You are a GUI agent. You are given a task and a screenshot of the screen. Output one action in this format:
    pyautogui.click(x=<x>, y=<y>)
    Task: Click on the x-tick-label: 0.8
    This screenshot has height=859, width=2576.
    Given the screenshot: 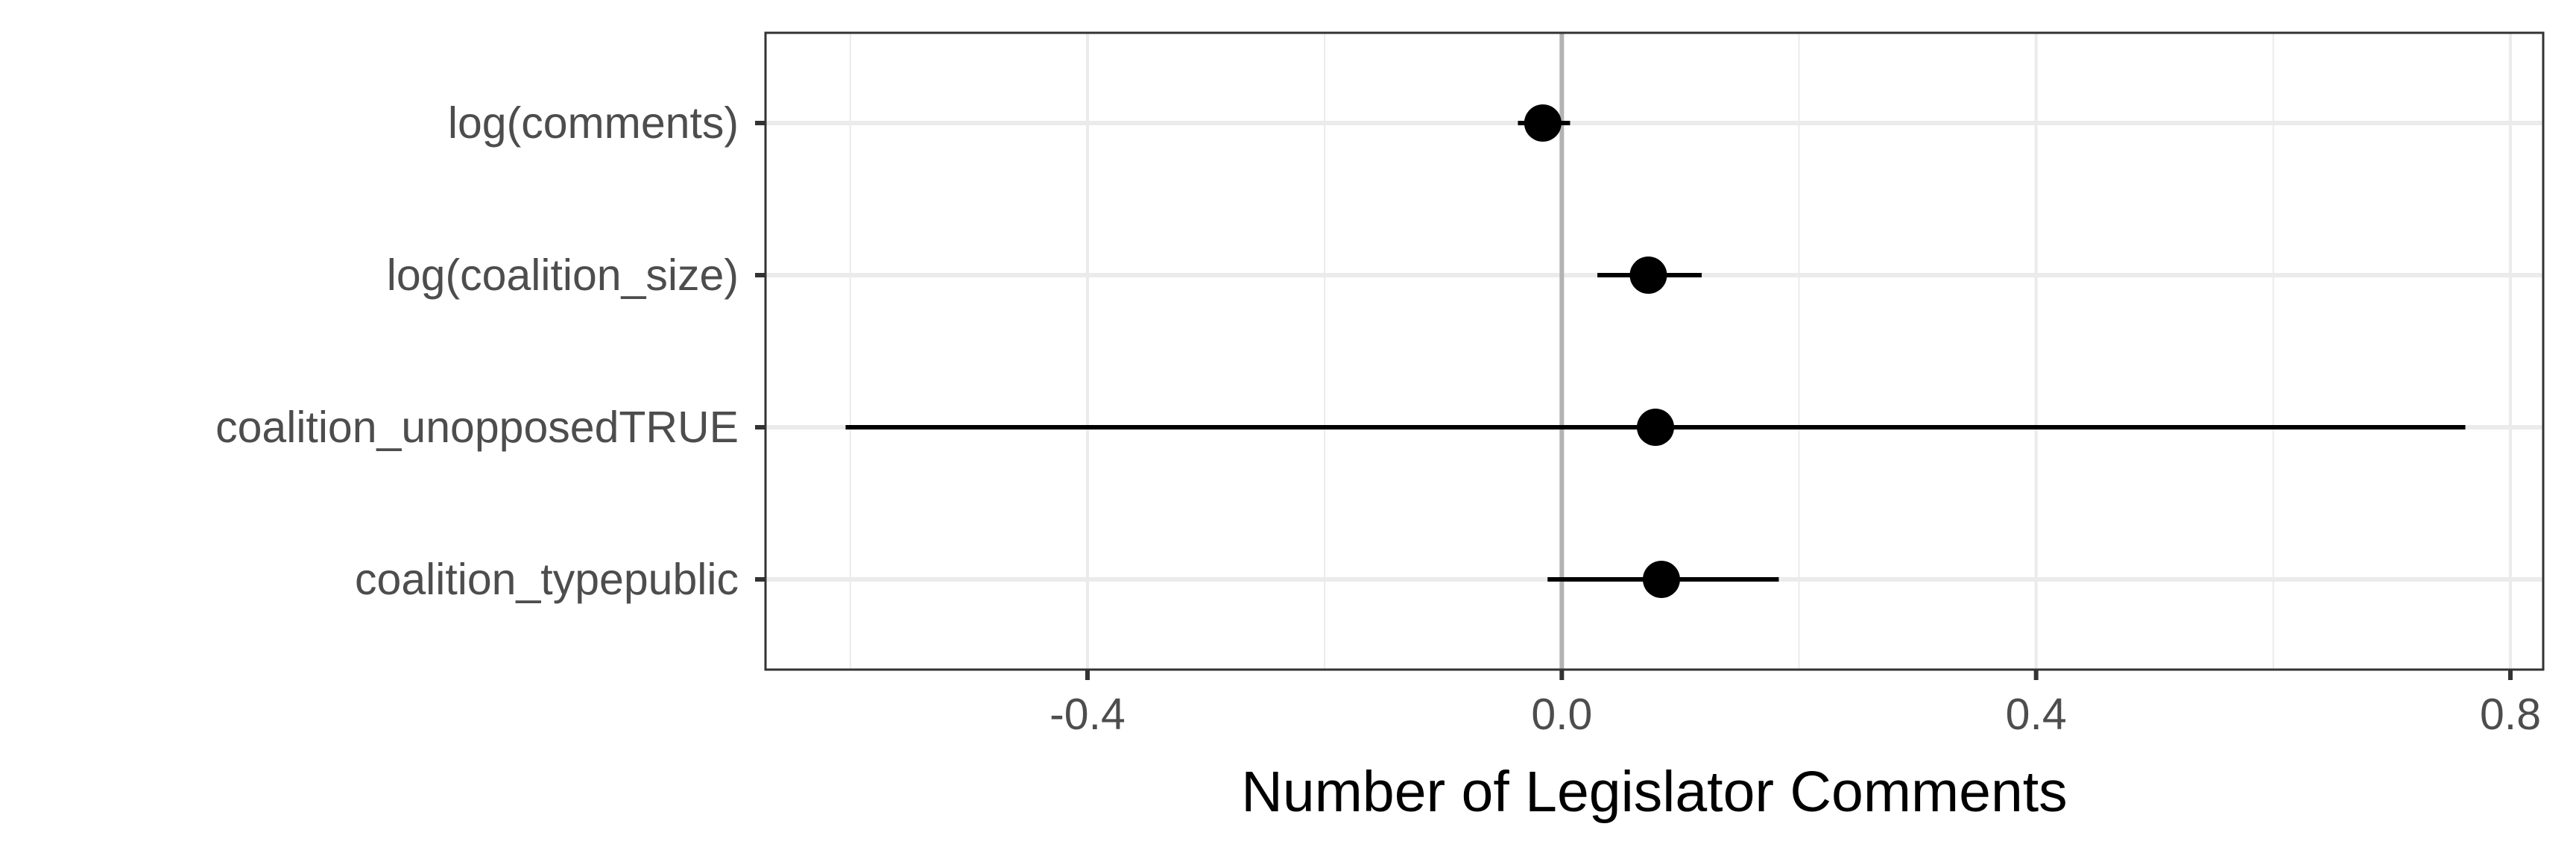 What is the action you would take?
    pyautogui.click(x=2510, y=714)
    